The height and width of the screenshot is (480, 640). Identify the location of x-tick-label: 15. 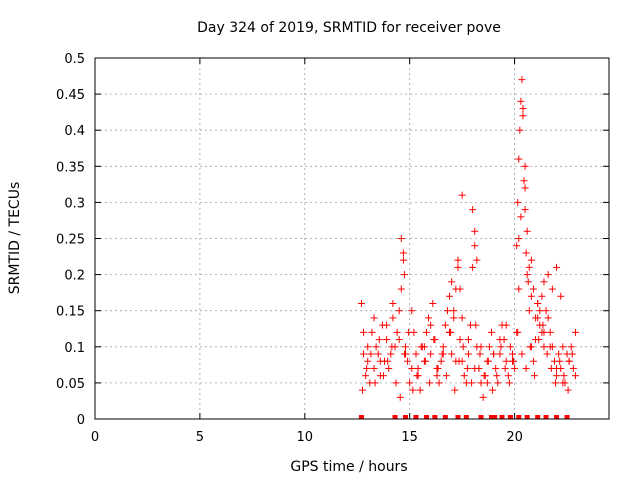
(409, 437).